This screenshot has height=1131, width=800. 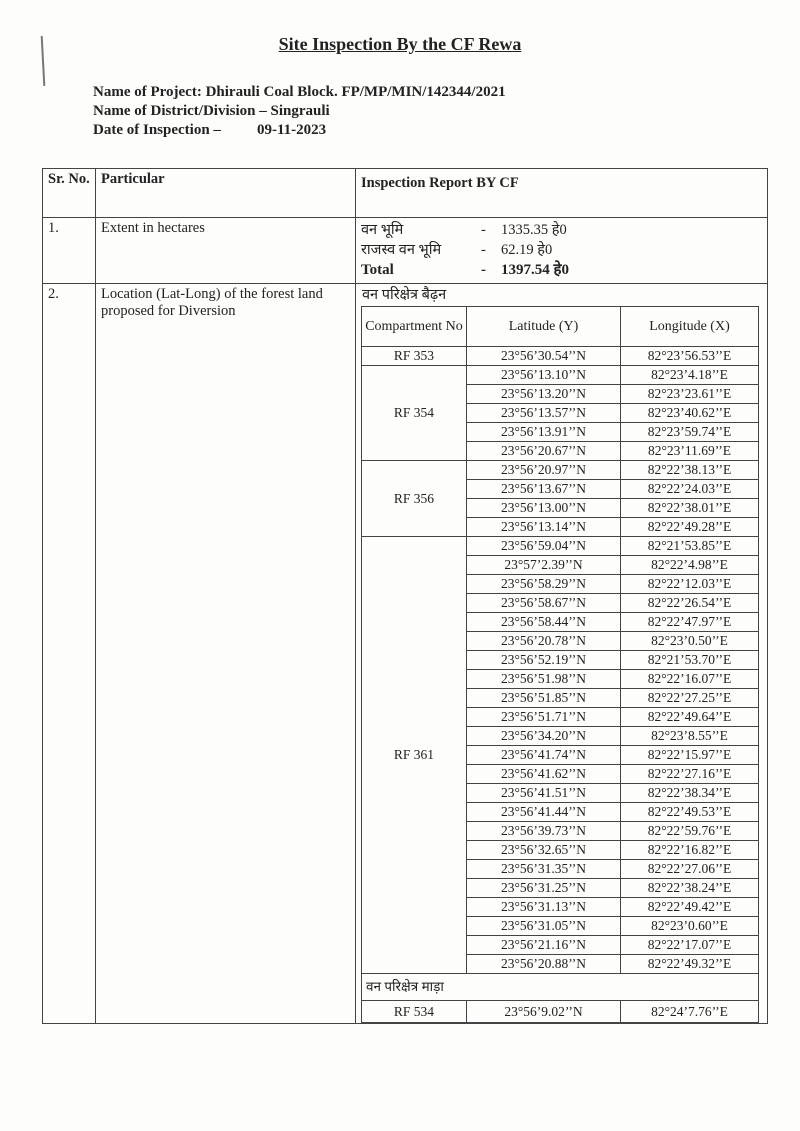 What do you see at coordinates (543, 945) in the screenshot?
I see `latitude-cell: 23°56’21.16’’N` at bounding box center [543, 945].